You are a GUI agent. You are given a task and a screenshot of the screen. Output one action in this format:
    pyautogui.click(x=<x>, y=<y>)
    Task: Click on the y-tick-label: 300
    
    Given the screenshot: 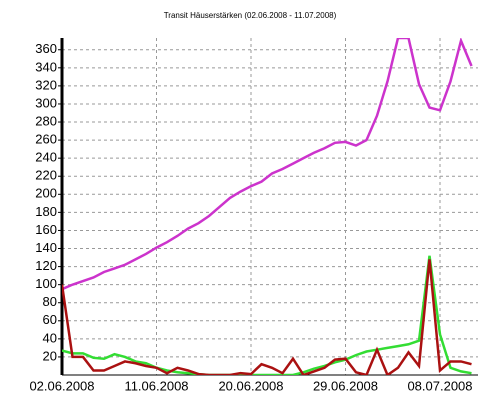 What is the action you would take?
    pyautogui.click(x=46, y=102)
    